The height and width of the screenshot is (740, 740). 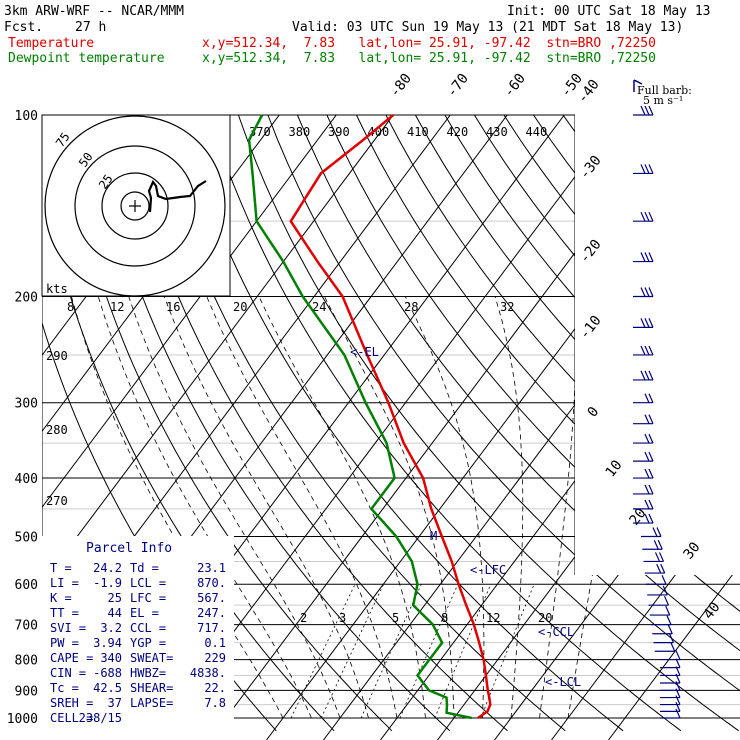 I want to click on parcel-info-cell: 247., so click(x=211, y=613).